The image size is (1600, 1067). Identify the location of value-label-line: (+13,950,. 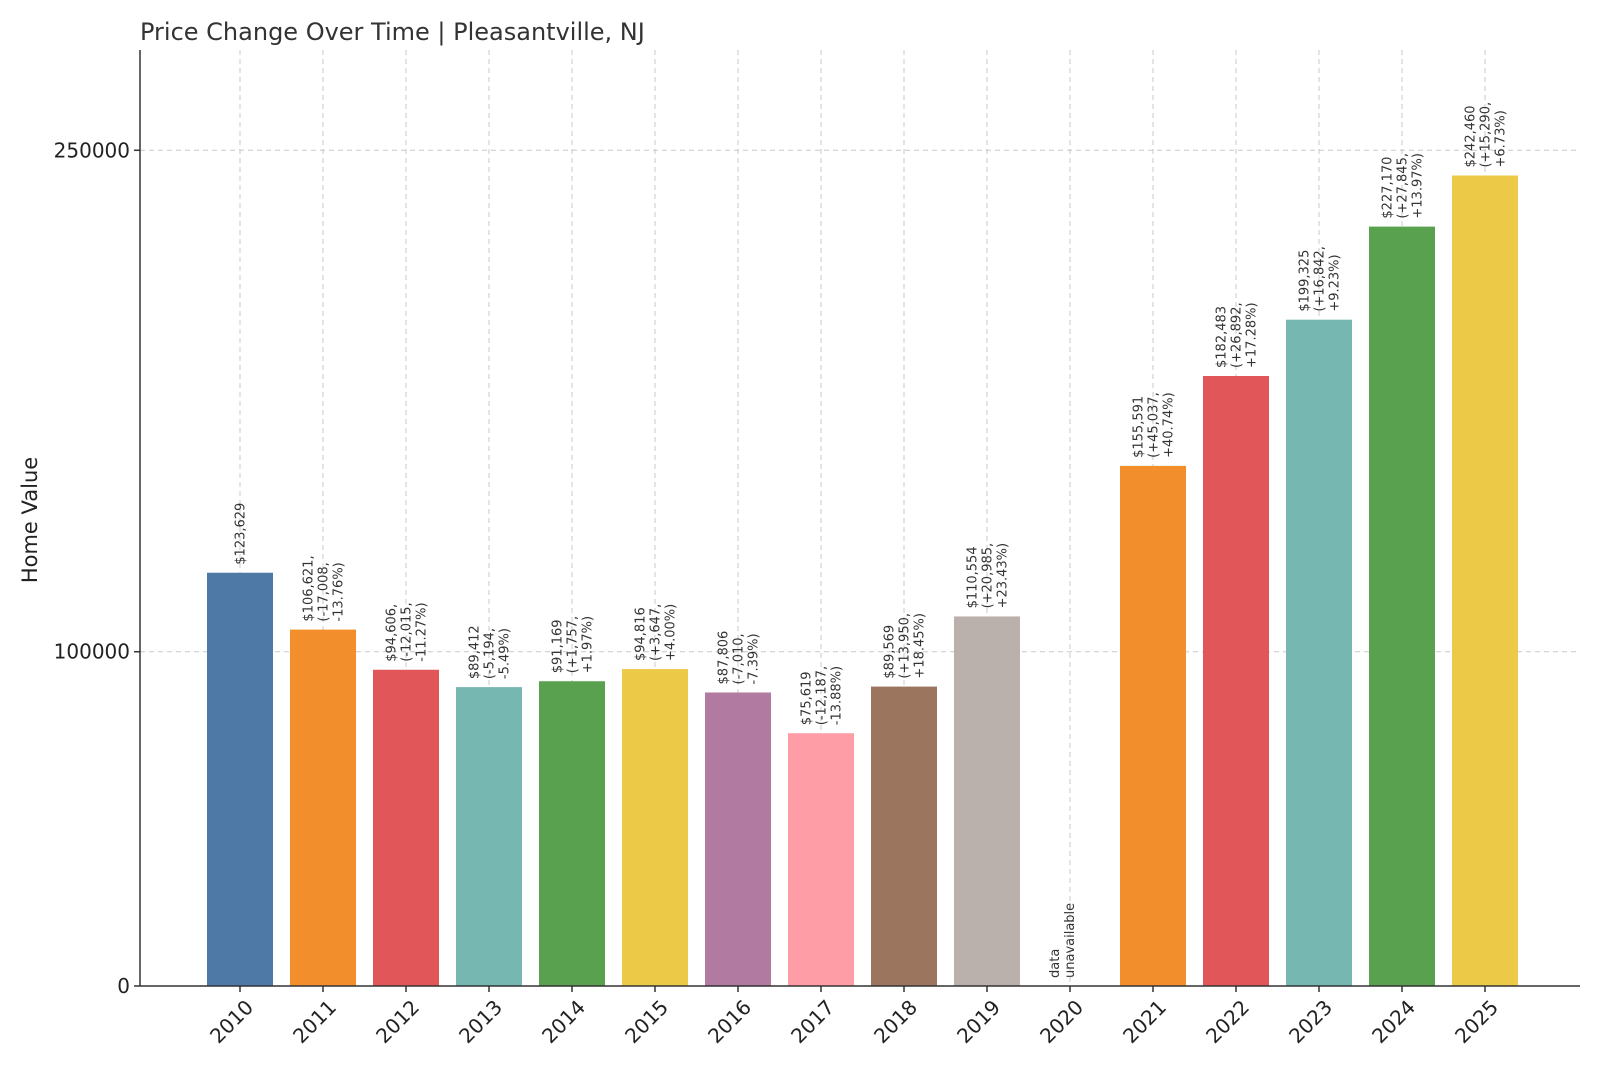
(905, 646).